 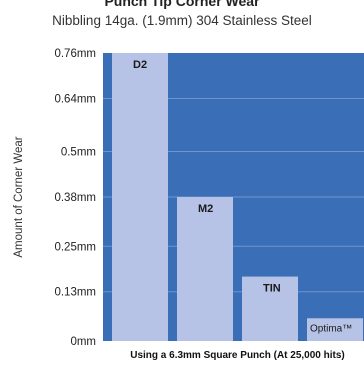 What do you see at coordinates (272, 289) in the screenshot?
I see `bar-category-label: TIN` at bounding box center [272, 289].